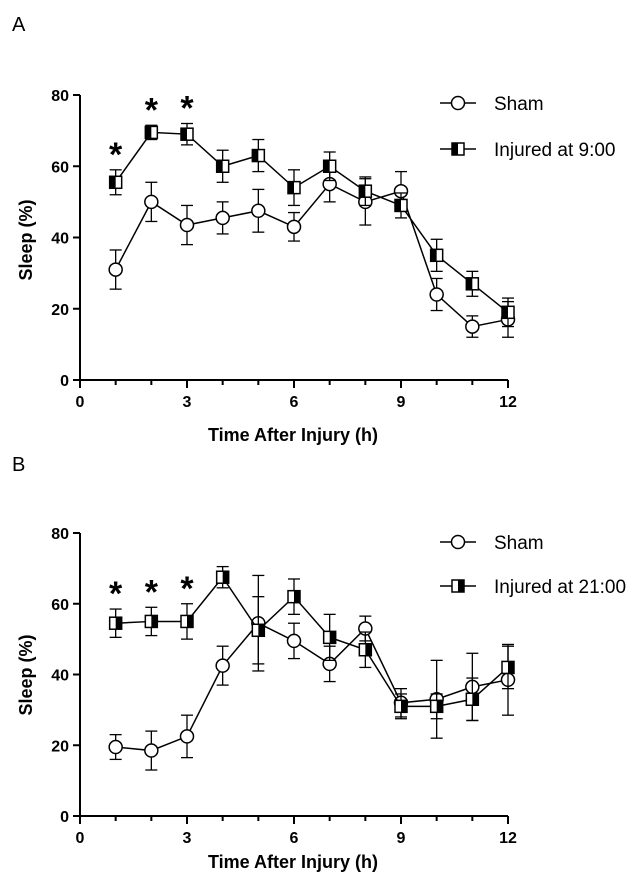 This screenshot has height=881, width=640. Describe the element at coordinates (533, 565) in the screenshot. I see `legend-b: Sham Injured at 21:00` at that location.